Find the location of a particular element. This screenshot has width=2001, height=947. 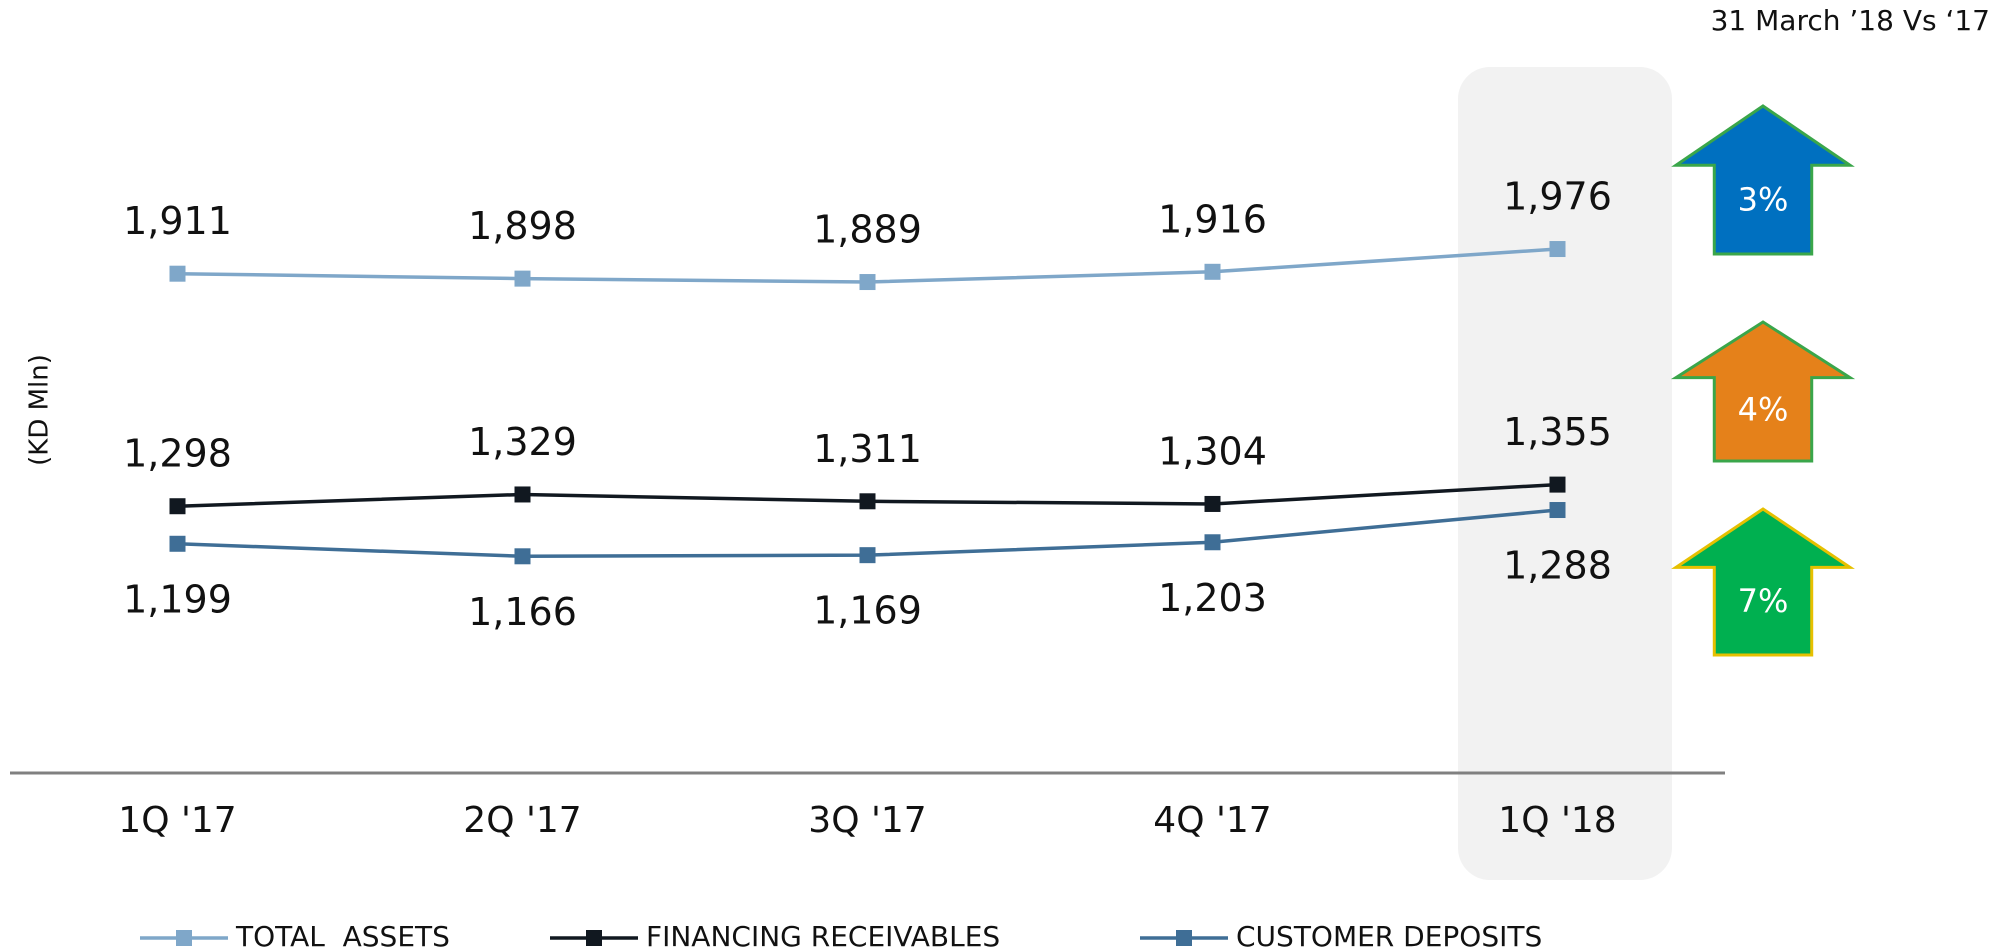

value-label: 1,889 is located at coordinates (867, 230).